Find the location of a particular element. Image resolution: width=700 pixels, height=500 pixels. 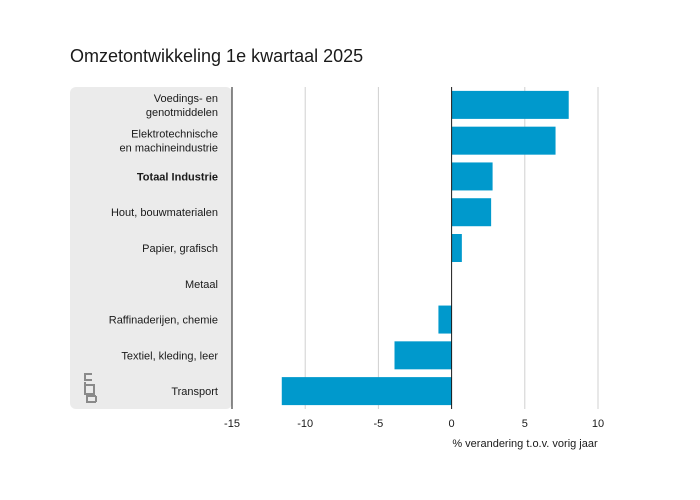

category-label: Hout, bouwmaterialen is located at coordinates (164, 213).